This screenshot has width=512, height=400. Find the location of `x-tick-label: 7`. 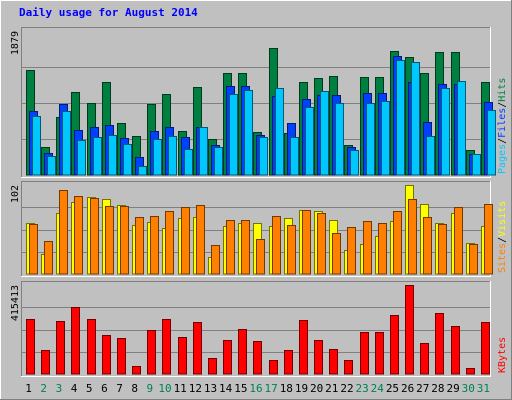

x-tick-label: 7 is located at coordinates (119, 388).